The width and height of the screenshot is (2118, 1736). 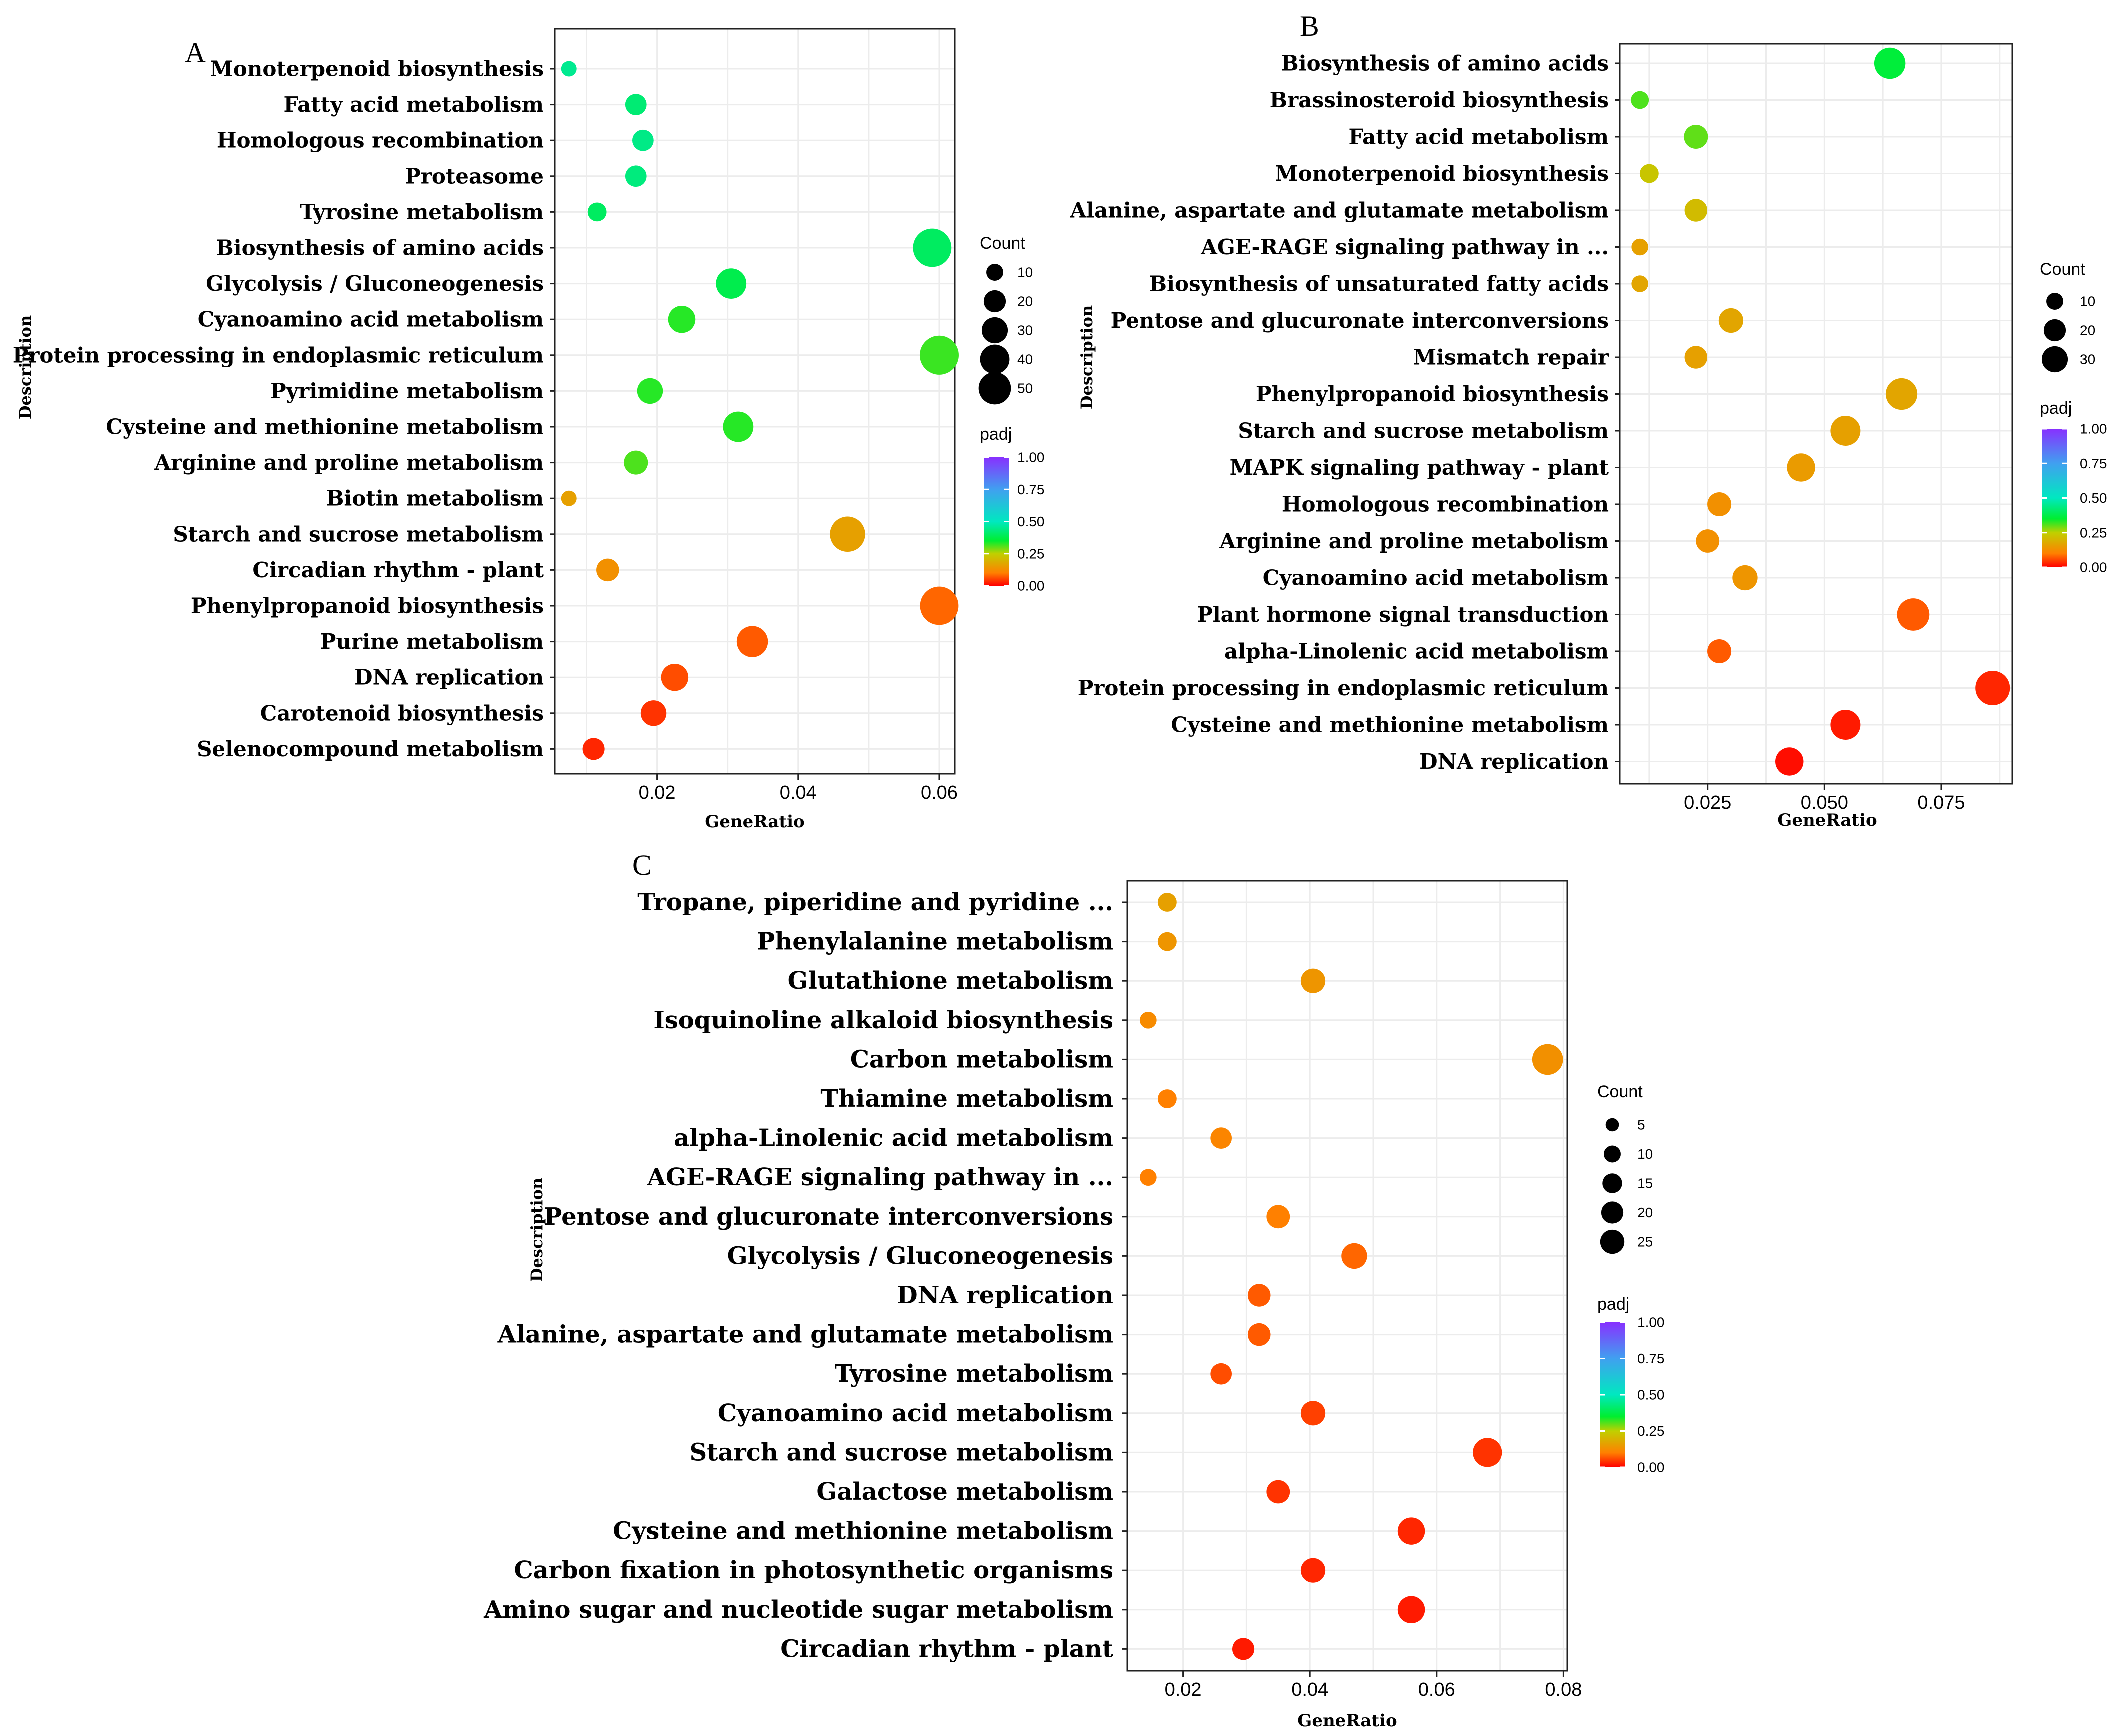 What do you see at coordinates (755, 401) in the screenshot?
I see `gridlines-a` at bounding box center [755, 401].